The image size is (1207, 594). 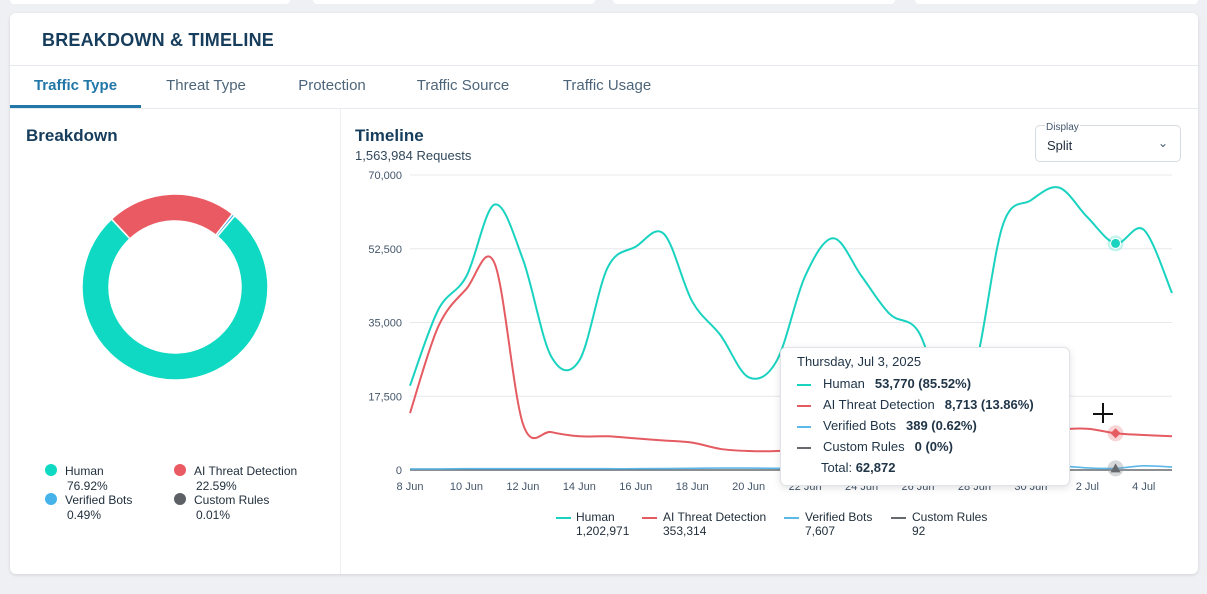 I want to click on tooltip-row-custom-rules: Custom Rules 0 (0%), so click(x=875, y=448).